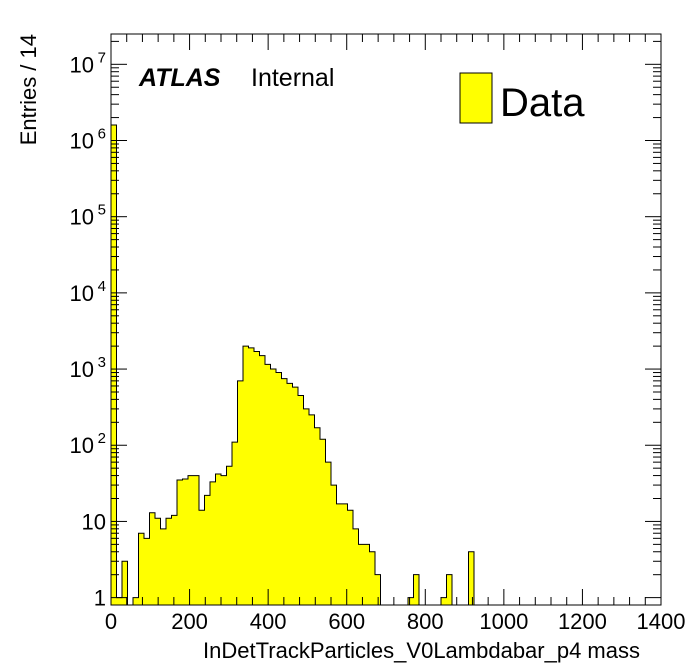 This screenshot has width=696, height=672. I want to click on y-tick-exponent: 5, so click(102, 210).